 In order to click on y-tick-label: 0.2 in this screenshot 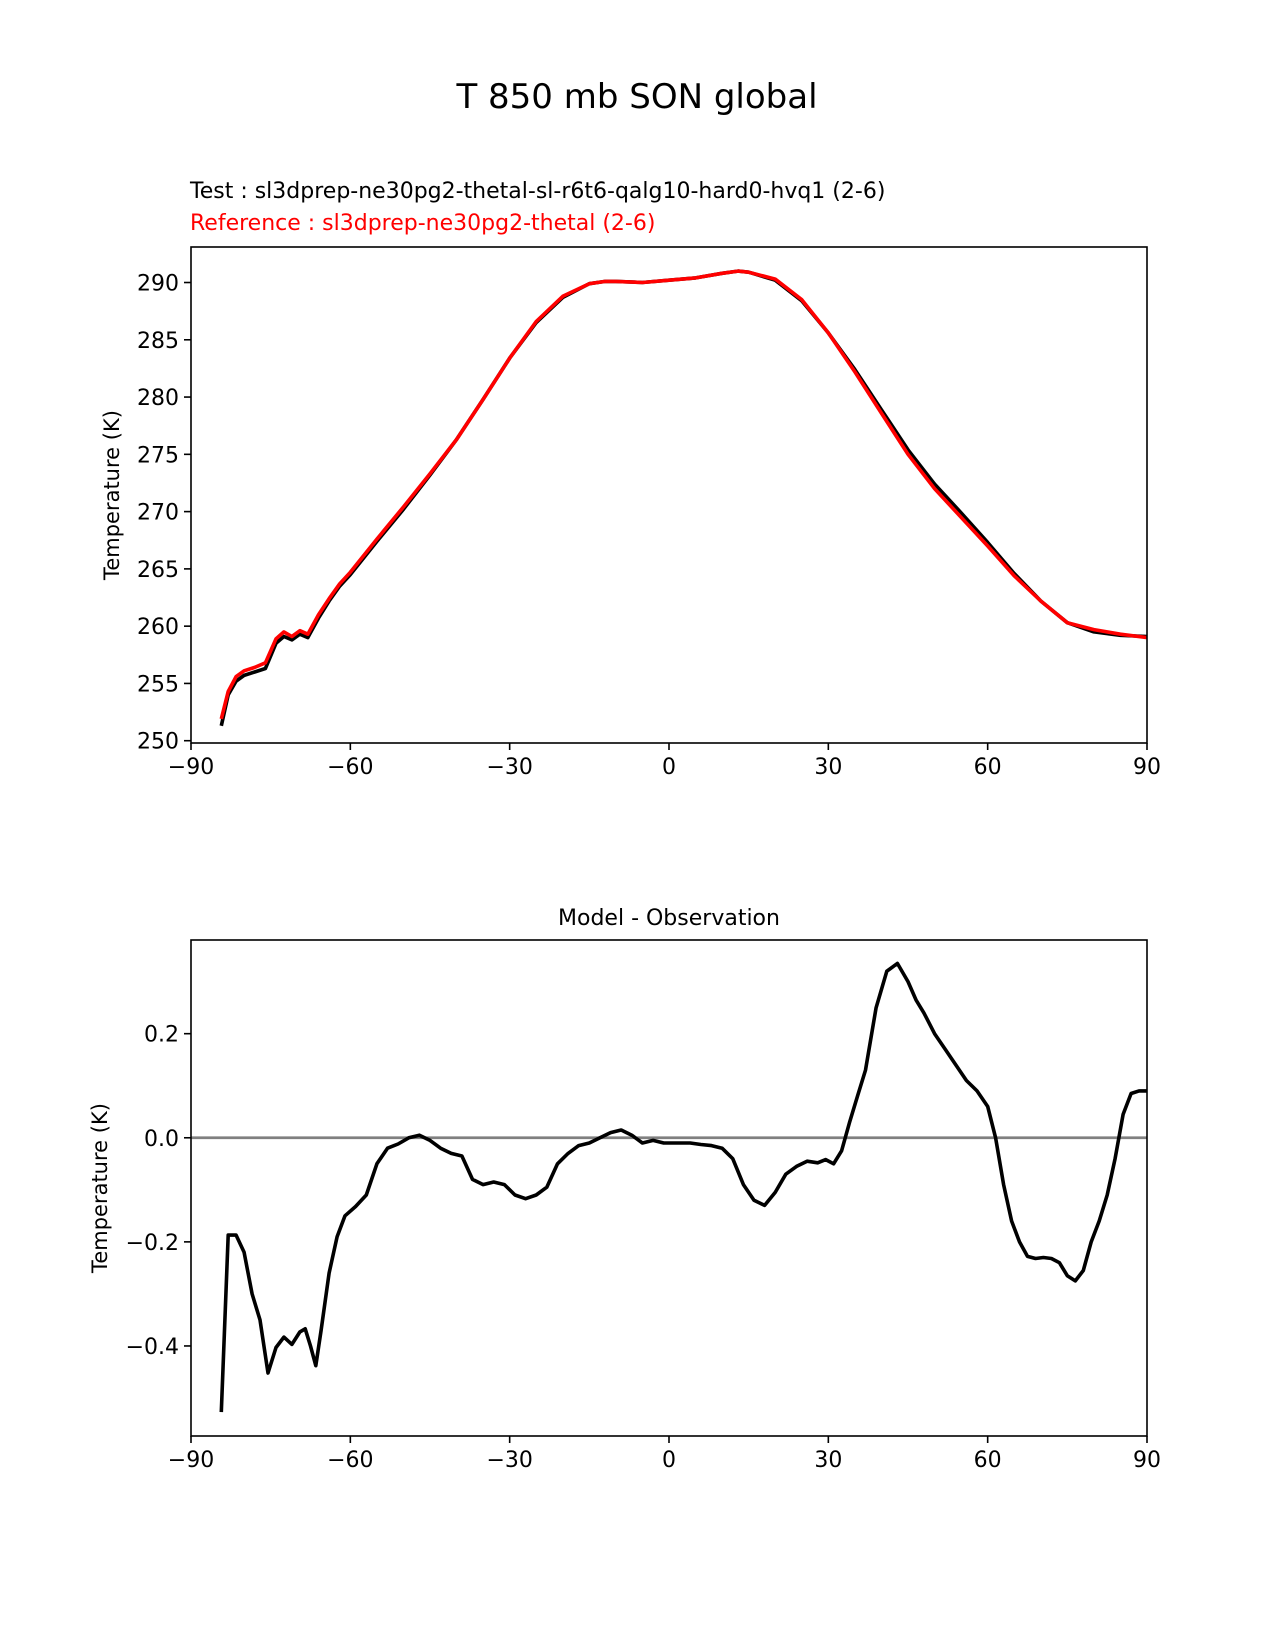, I will do `click(161, 1035)`.